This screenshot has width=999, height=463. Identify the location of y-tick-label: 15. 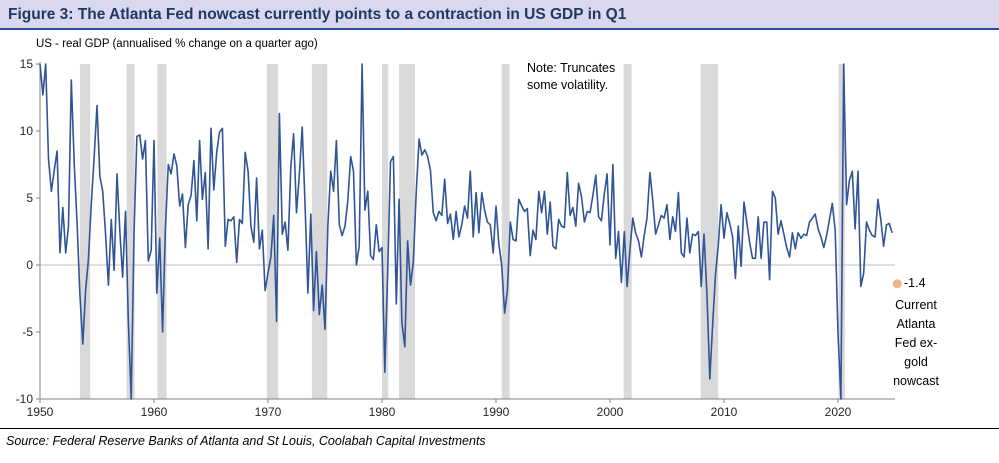
(27, 64).